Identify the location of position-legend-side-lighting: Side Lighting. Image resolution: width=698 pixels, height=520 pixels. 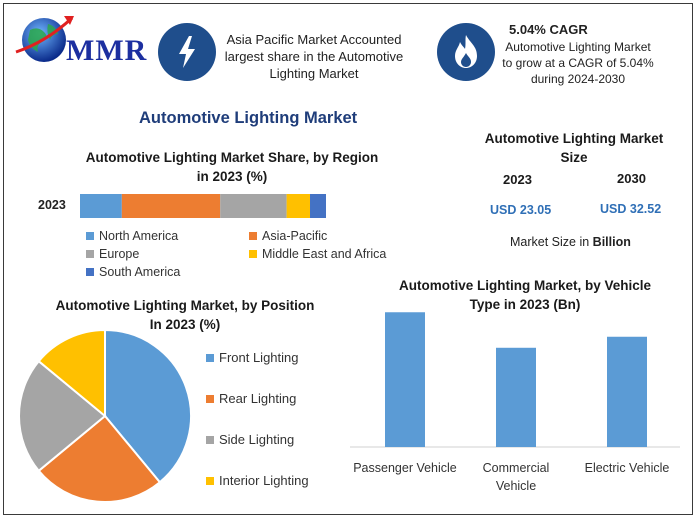
(250, 439).